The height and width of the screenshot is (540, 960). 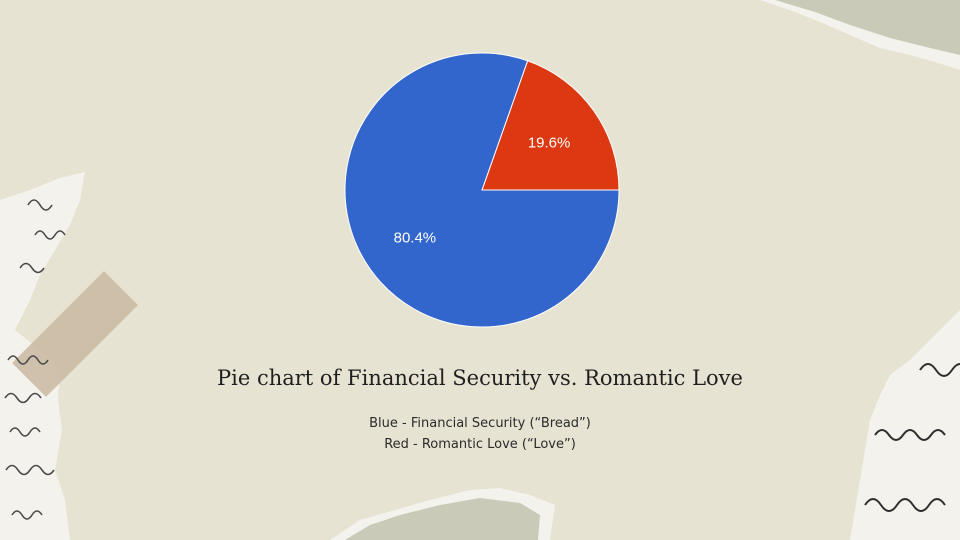 What do you see at coordinates (75, 334) in the screenshot?
I see `tape-strip` at bounding box center [75, 334].